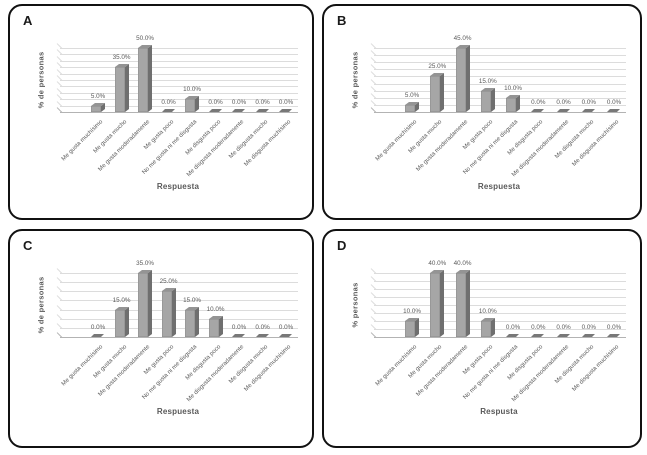 Image resolution: width=647 pixels, height=455 pixels. I want to click on category-label: No me gusta ni me disgusta, so click(170, 147).